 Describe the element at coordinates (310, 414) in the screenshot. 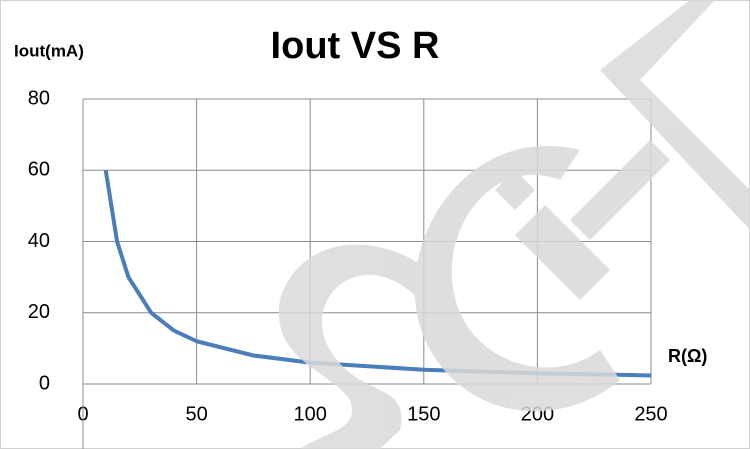

I see `x-tick-label: 100` at that location.